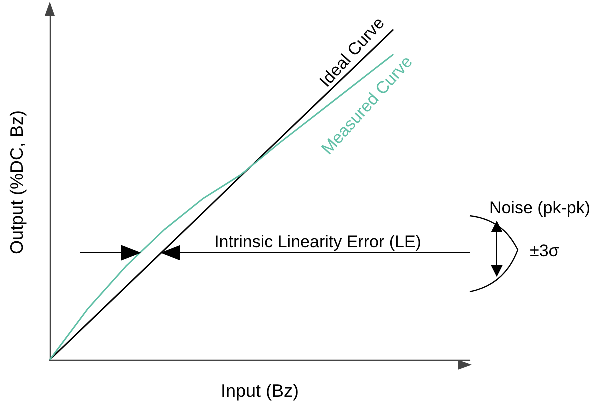  I want to click on annotation: Intrinsic Linearity Error (LE), so click(318, 242).